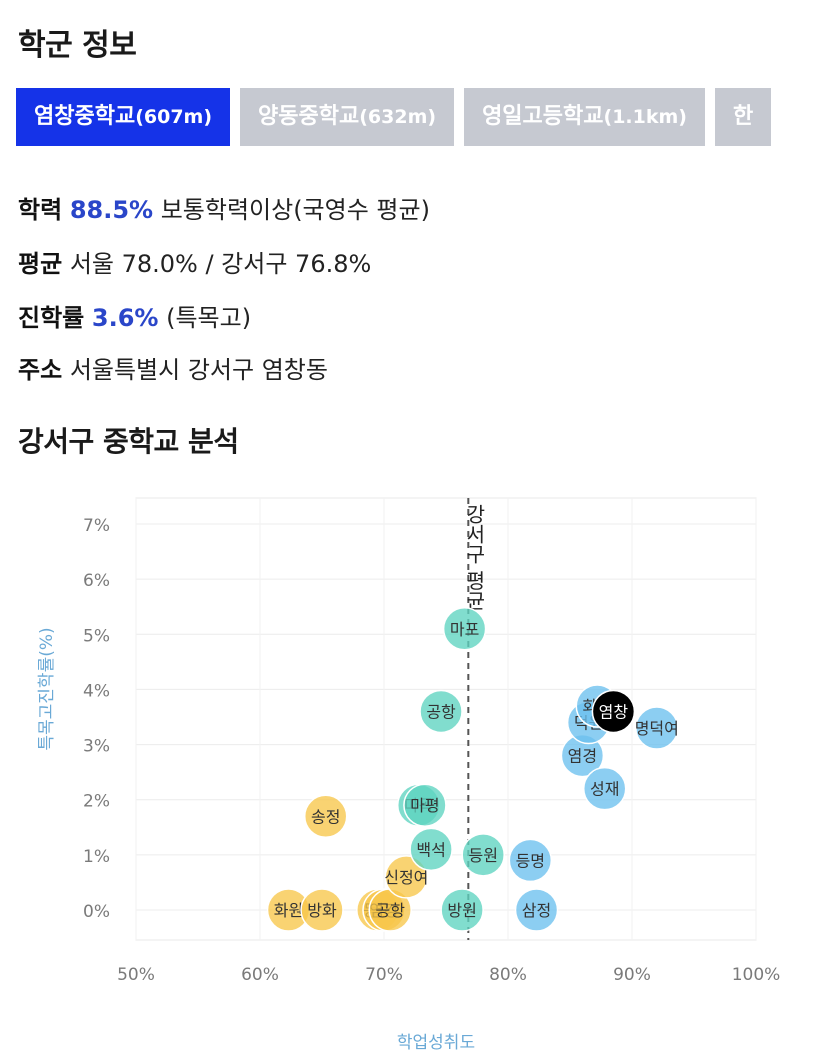 This screenshot has width=827, height=1051. I want to click on academic-label: 학력, so click(40, 210).